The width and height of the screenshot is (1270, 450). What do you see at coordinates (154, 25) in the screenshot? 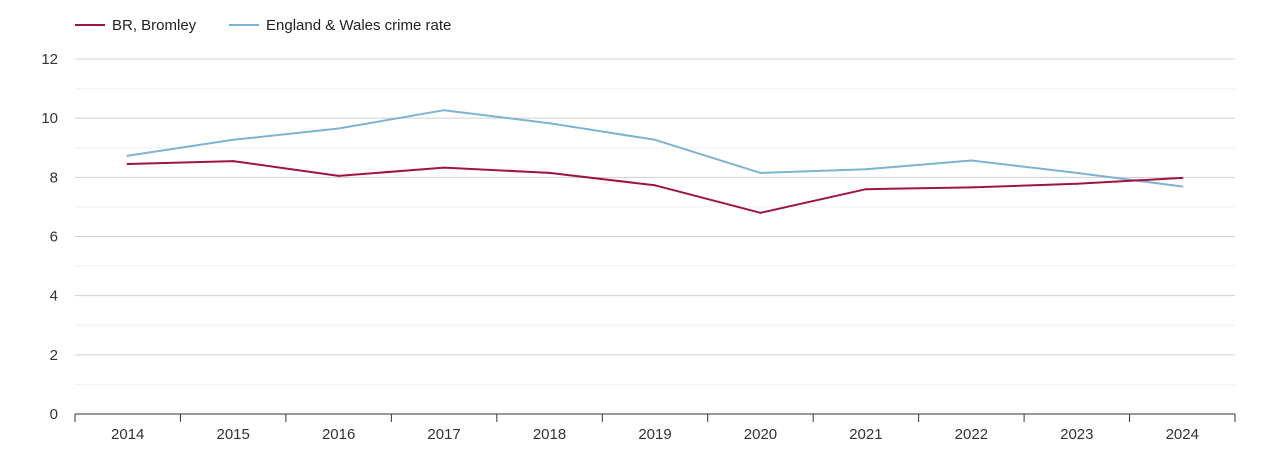
I see `legend-label-bromley: BR, Bromley` at bounding box center [154, 25].